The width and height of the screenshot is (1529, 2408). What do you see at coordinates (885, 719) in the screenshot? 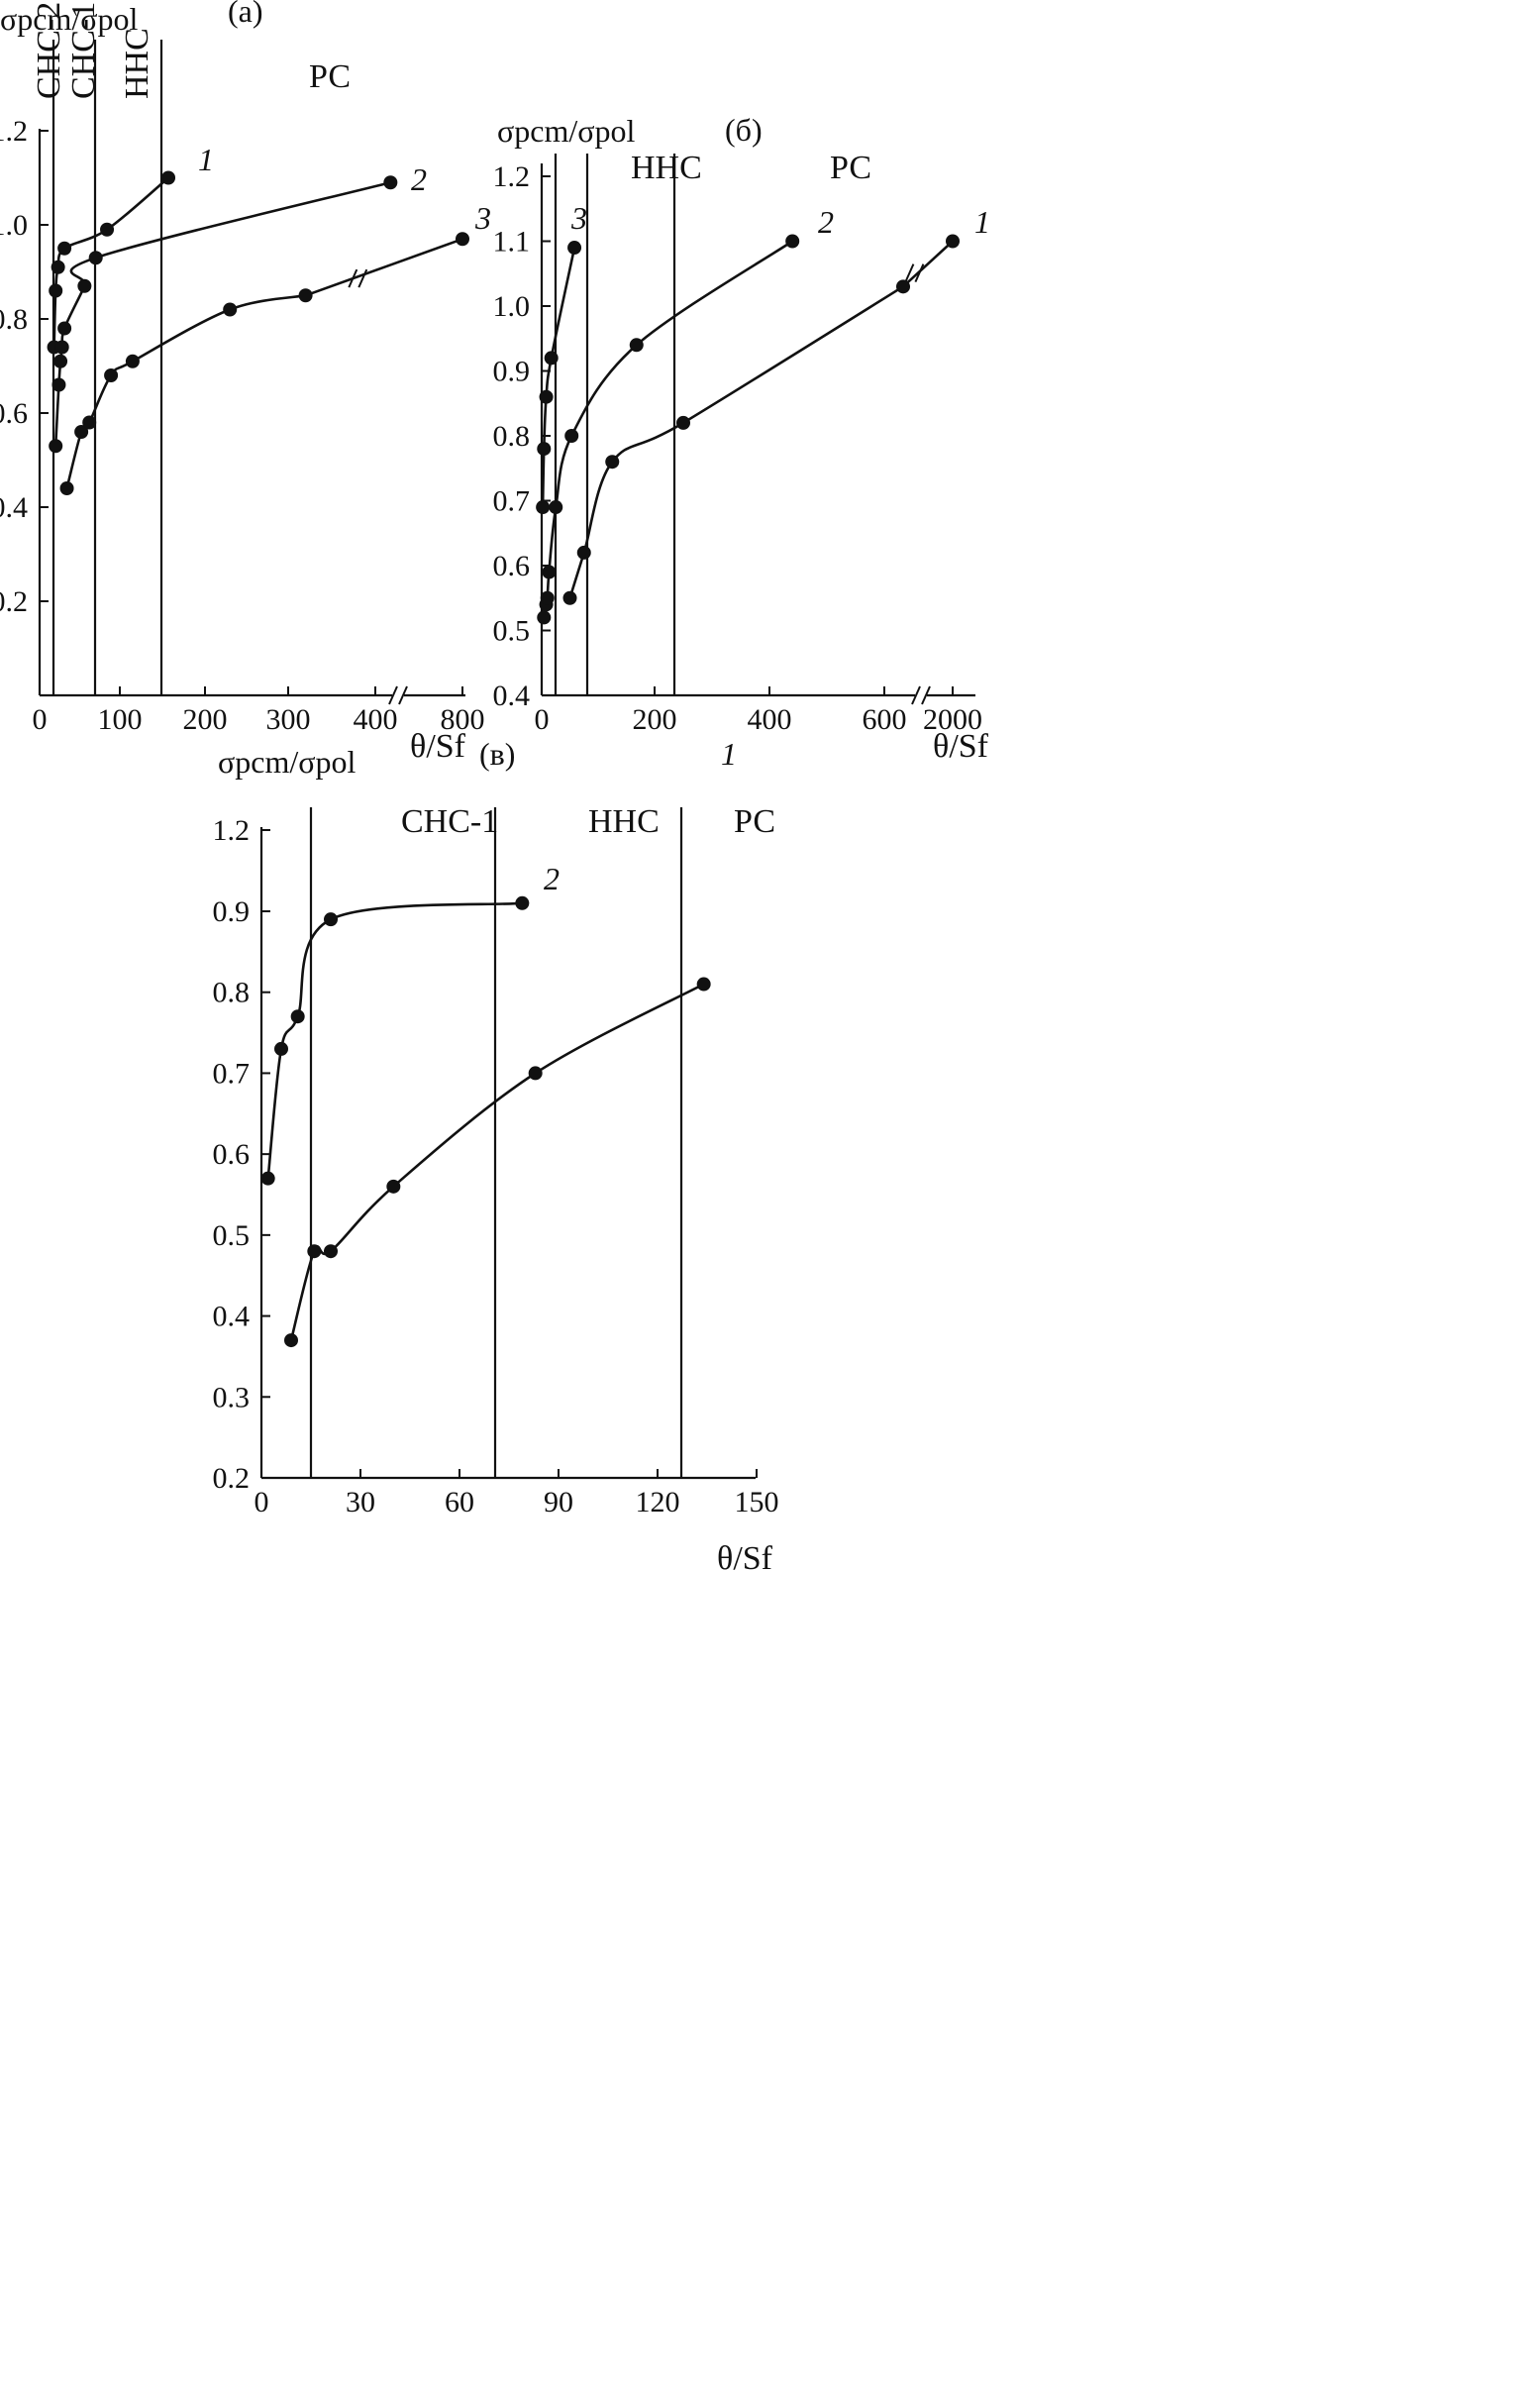
I see `x-tick-label: 600` at bounding box center [885, 719].